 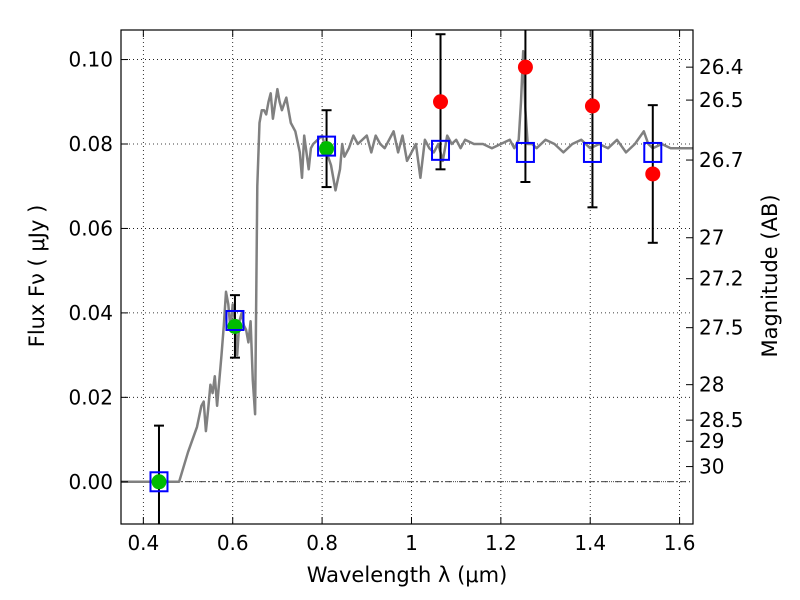 What do you see at coordinates (721, 67) in the screenshot?
I see `magnitude-tick-label: 26.4` at bounding box center [721, 67].